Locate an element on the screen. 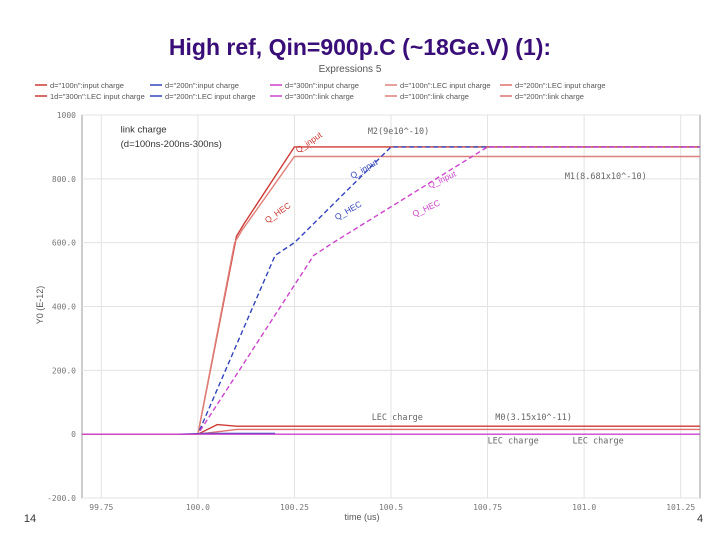  annotation-label: (d=100ns-200ns-300ns) is located at coordinates (171, 144).